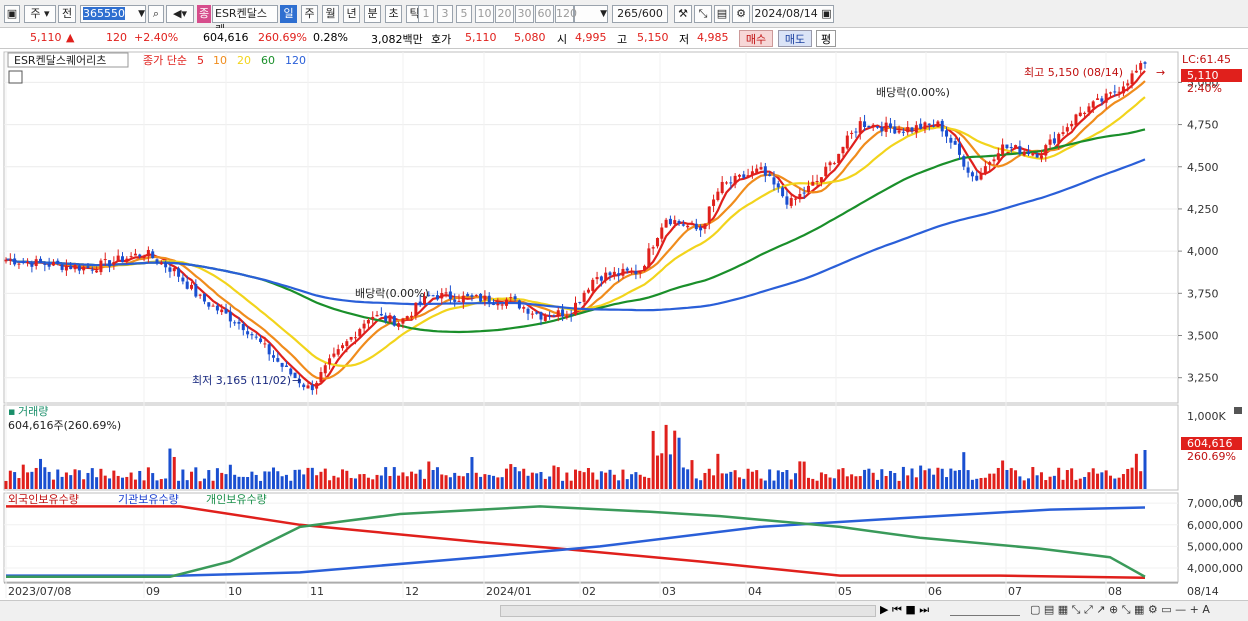 The image size is (1248, 621). I want to click on market-select: 주 ▾, so click(40, 14).